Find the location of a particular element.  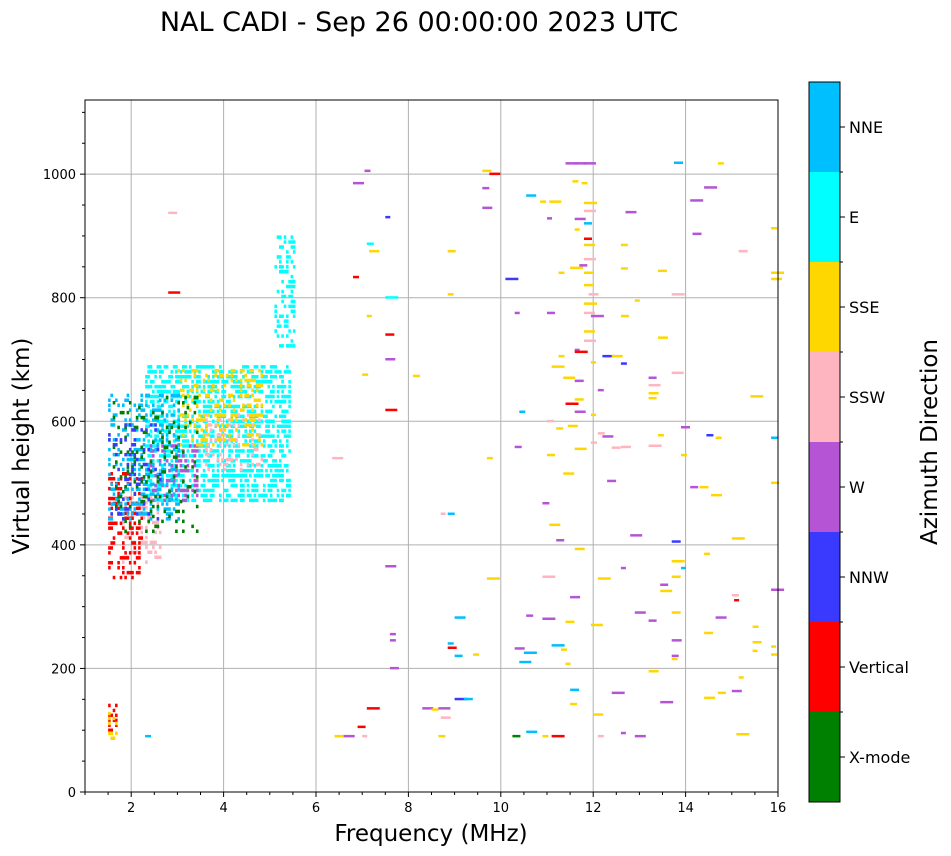

x-tick-label: 6 is located at coordinates (316, 808).